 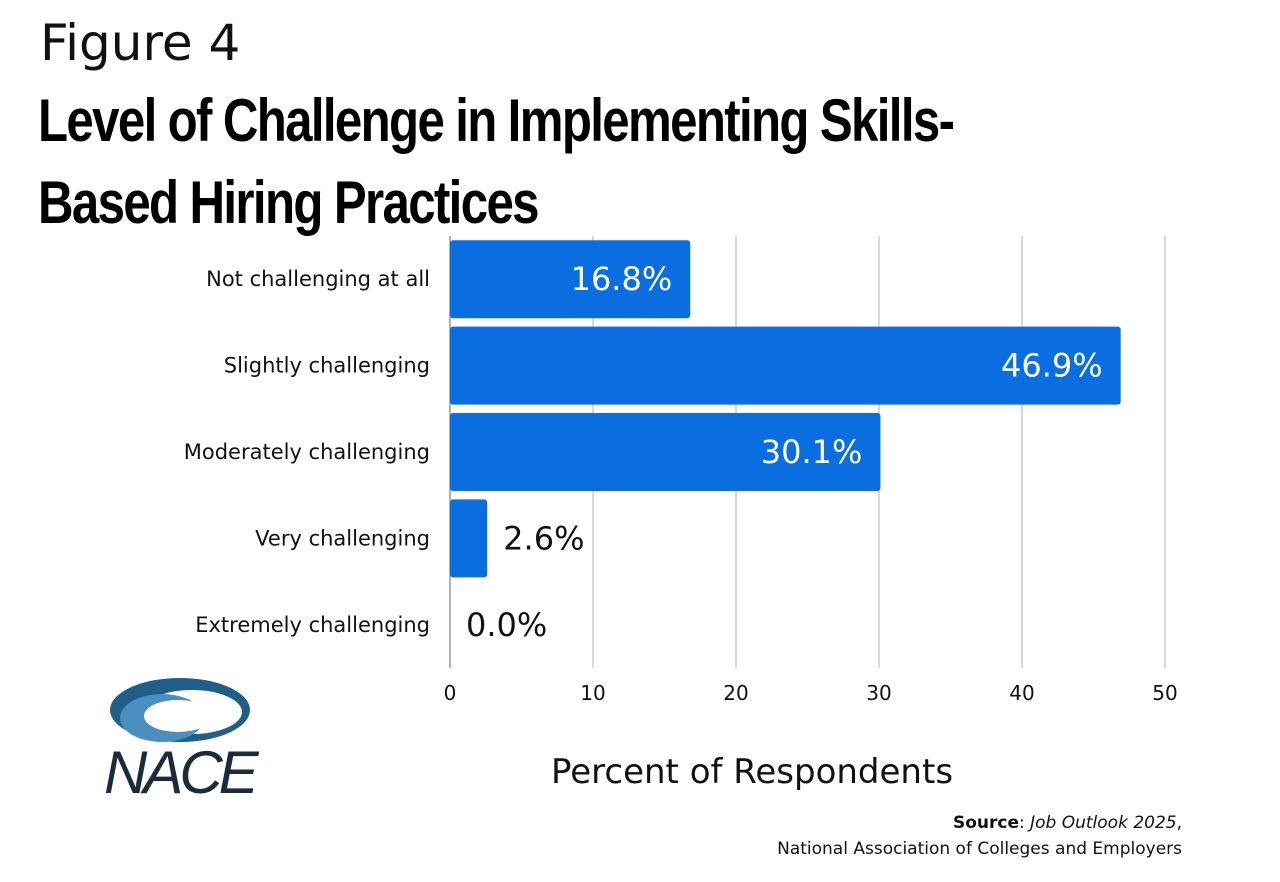 I want to click on x-tick-label: 20, so click(x=735, y=693).